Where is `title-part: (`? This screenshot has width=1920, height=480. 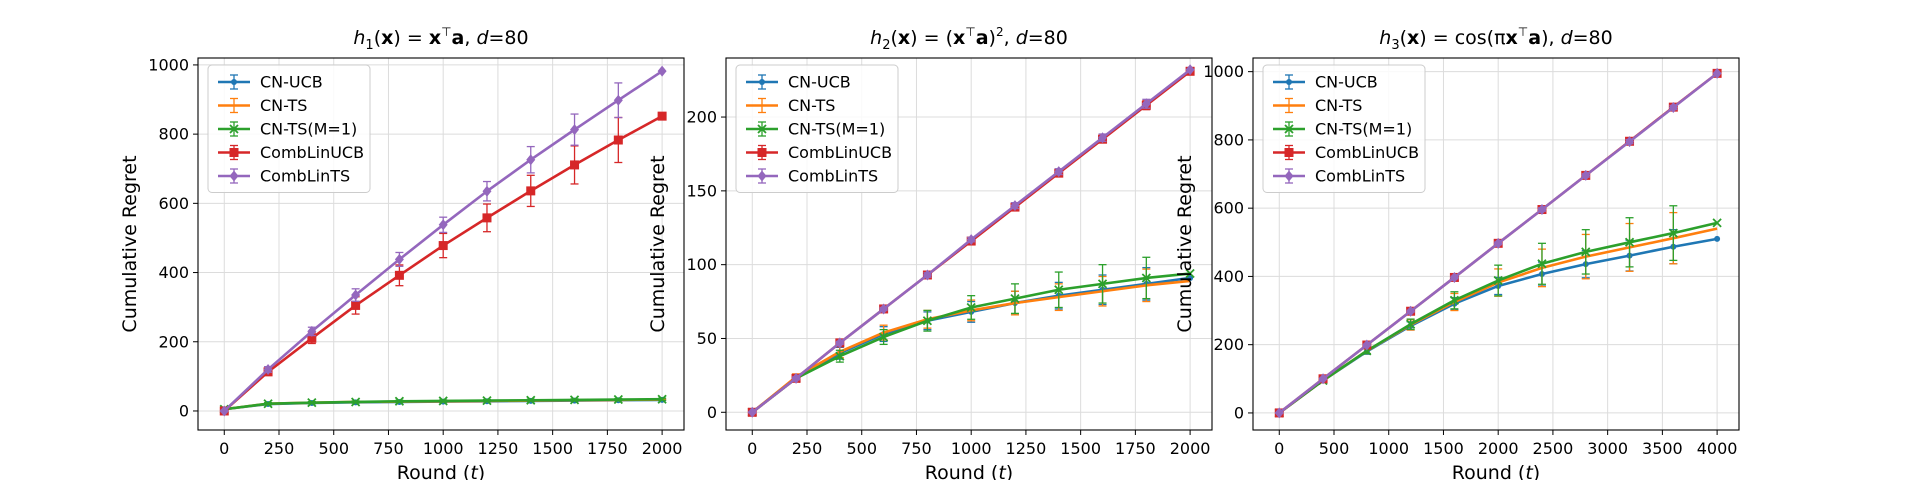
title-part: ( is located at coordinates (893, 38).